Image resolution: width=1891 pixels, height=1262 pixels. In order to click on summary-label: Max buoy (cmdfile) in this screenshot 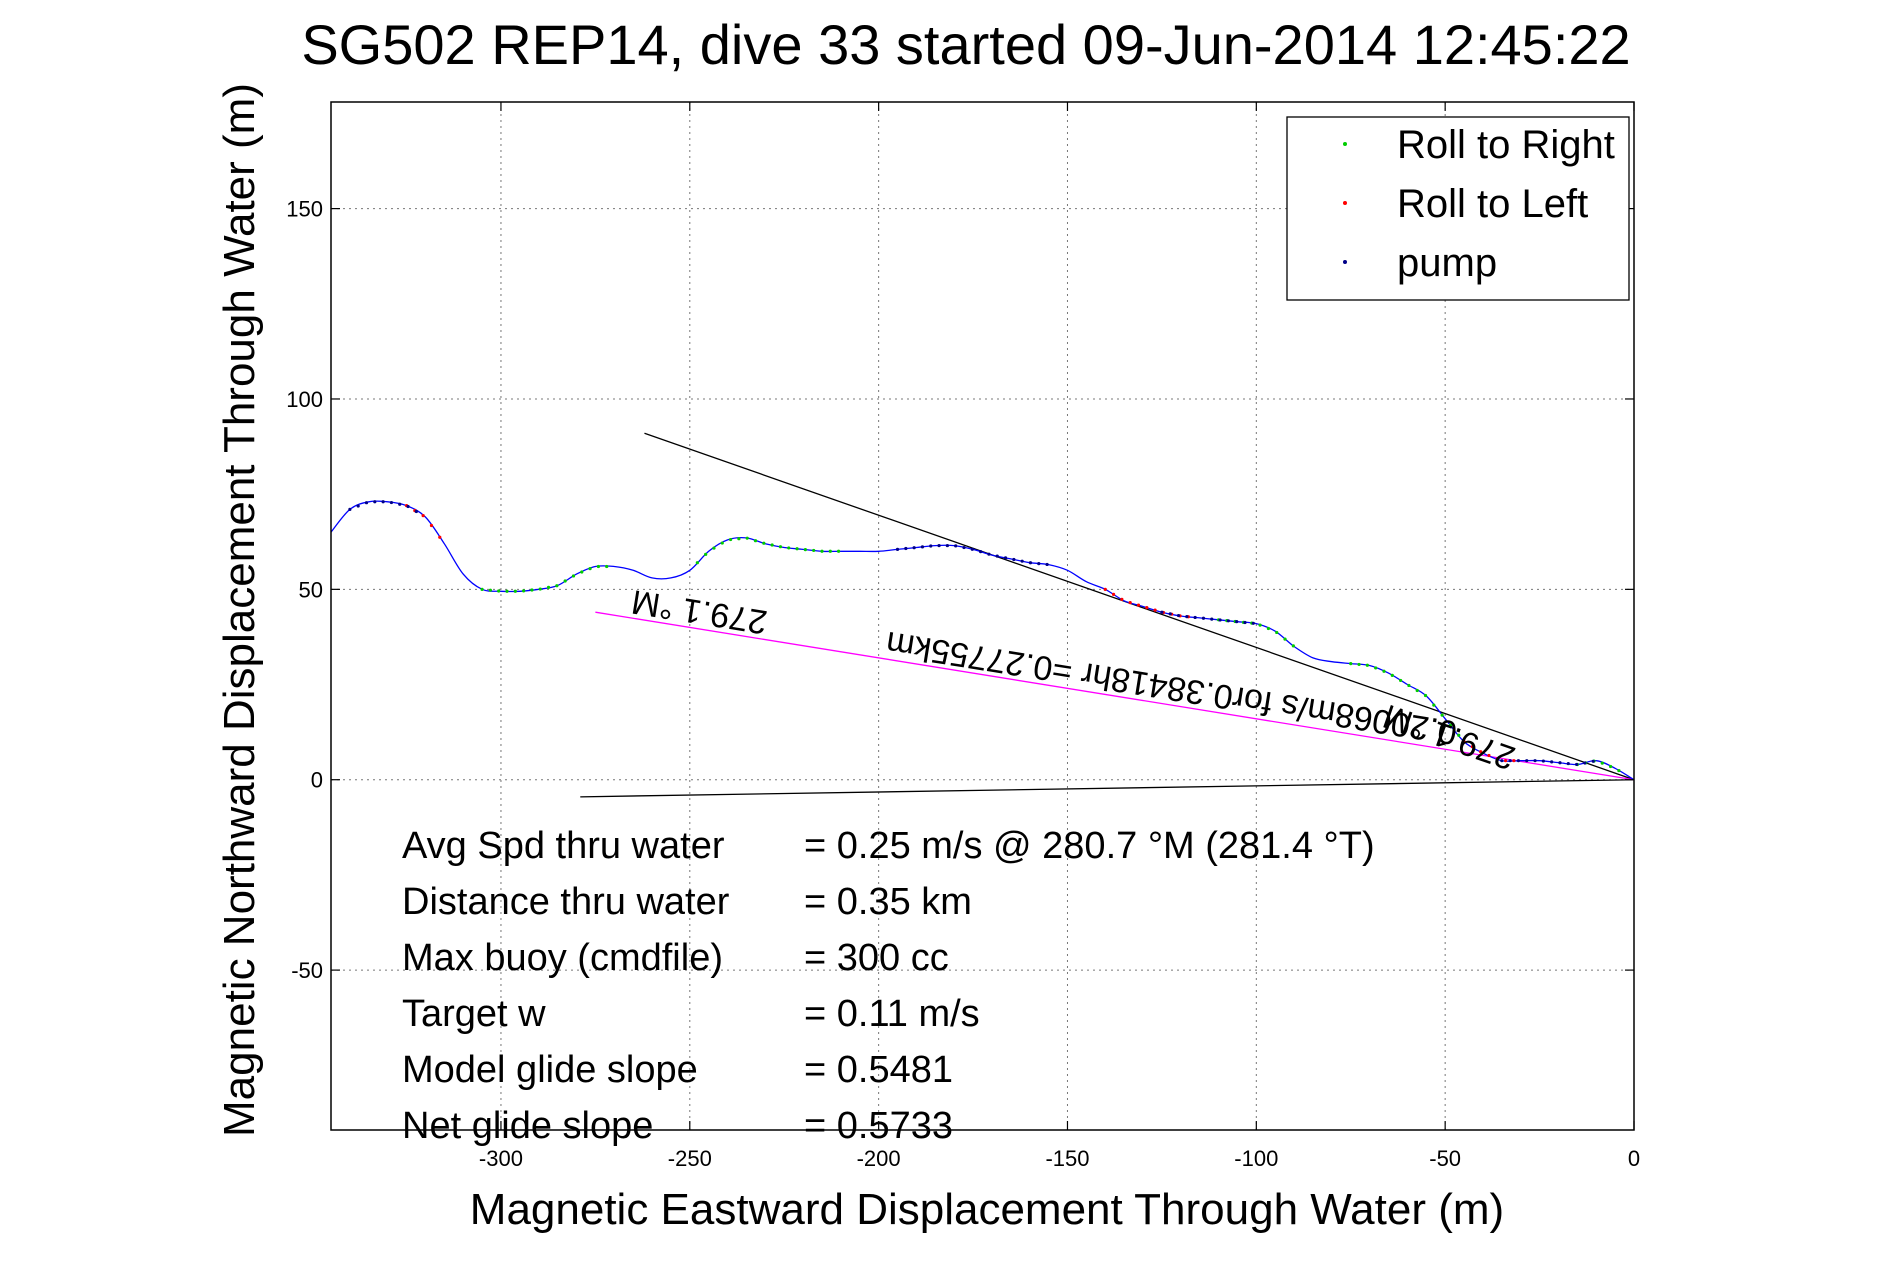, I will do `click(562, 958)`.